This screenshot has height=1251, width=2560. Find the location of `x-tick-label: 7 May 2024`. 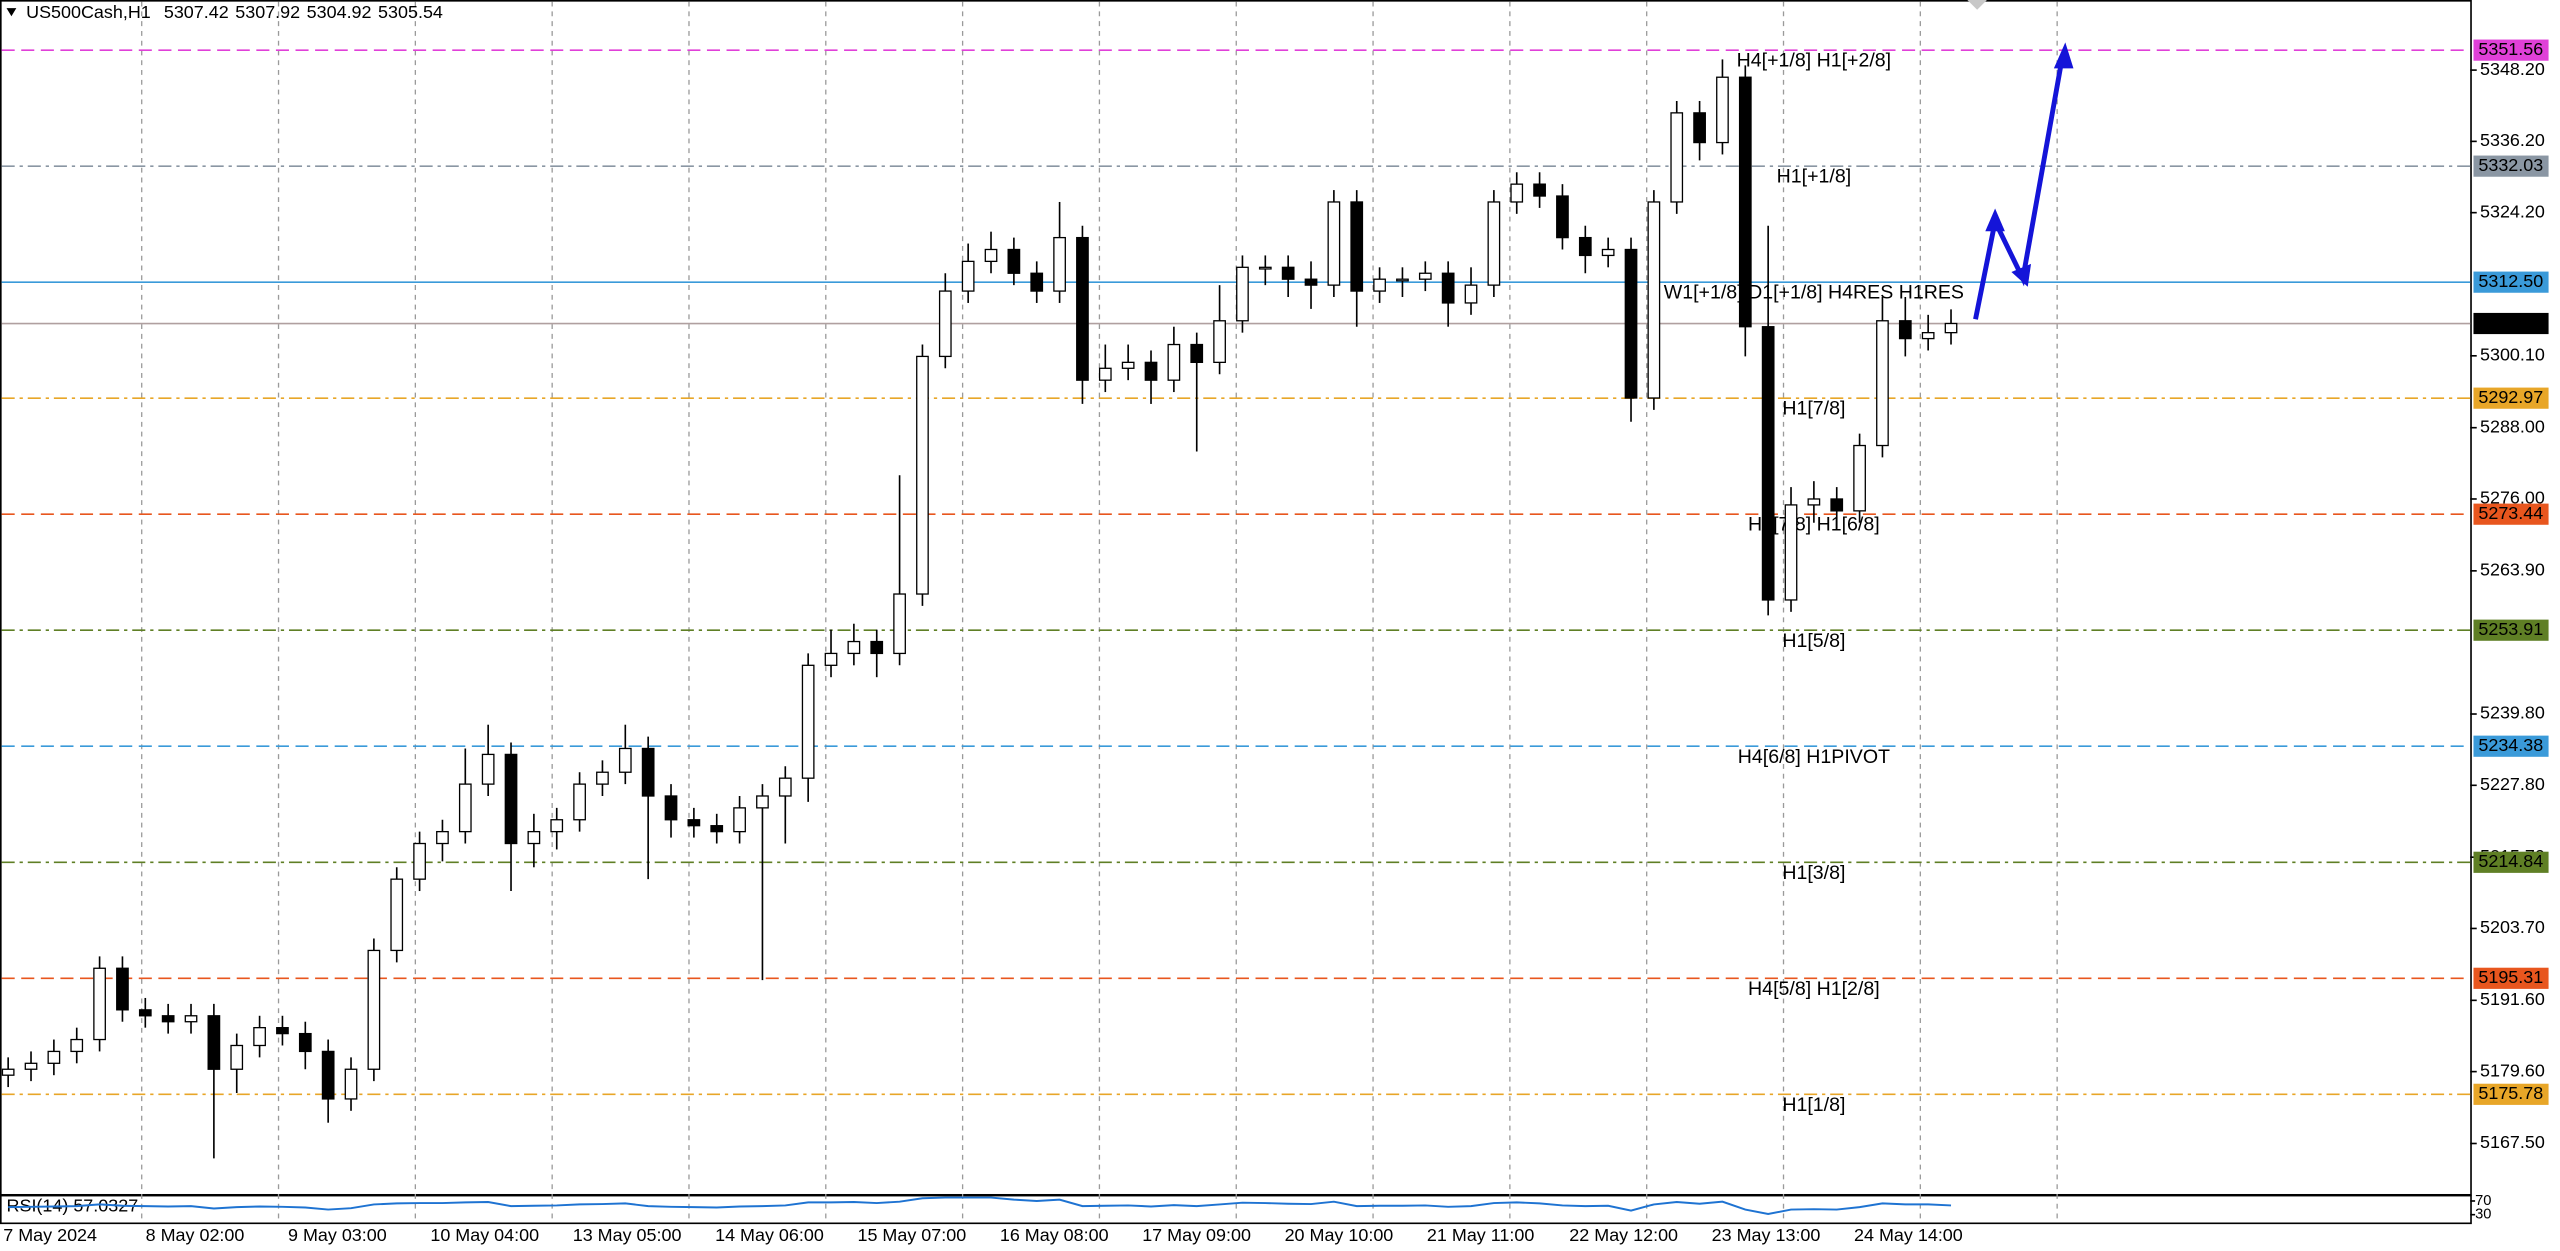

x-tick-label: 7 May 2024 is located at coordinates (50, 1235).